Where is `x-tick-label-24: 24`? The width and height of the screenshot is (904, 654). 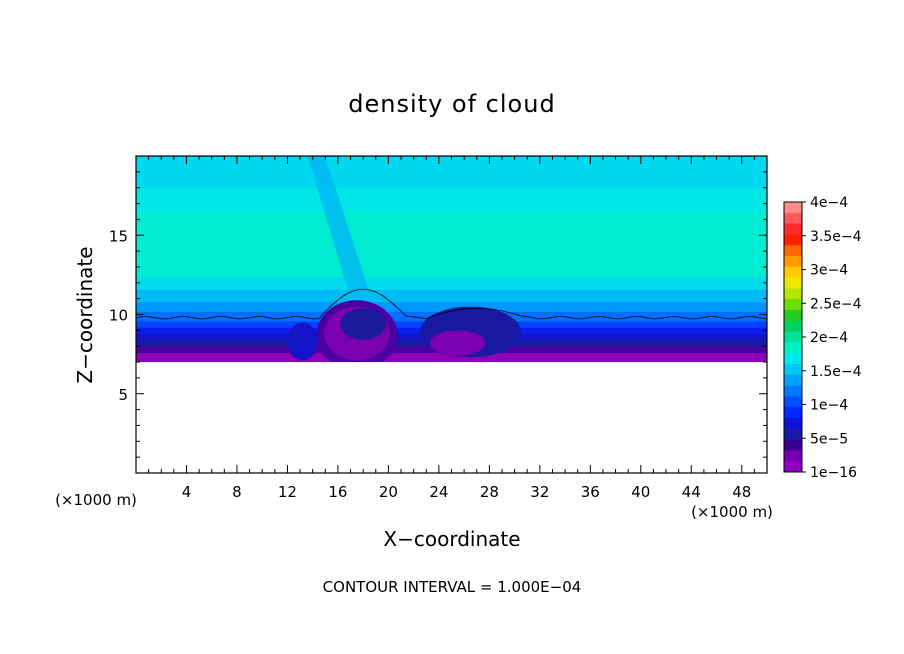 x-tick-label-24: 24 is located at coordinates (438, 492).